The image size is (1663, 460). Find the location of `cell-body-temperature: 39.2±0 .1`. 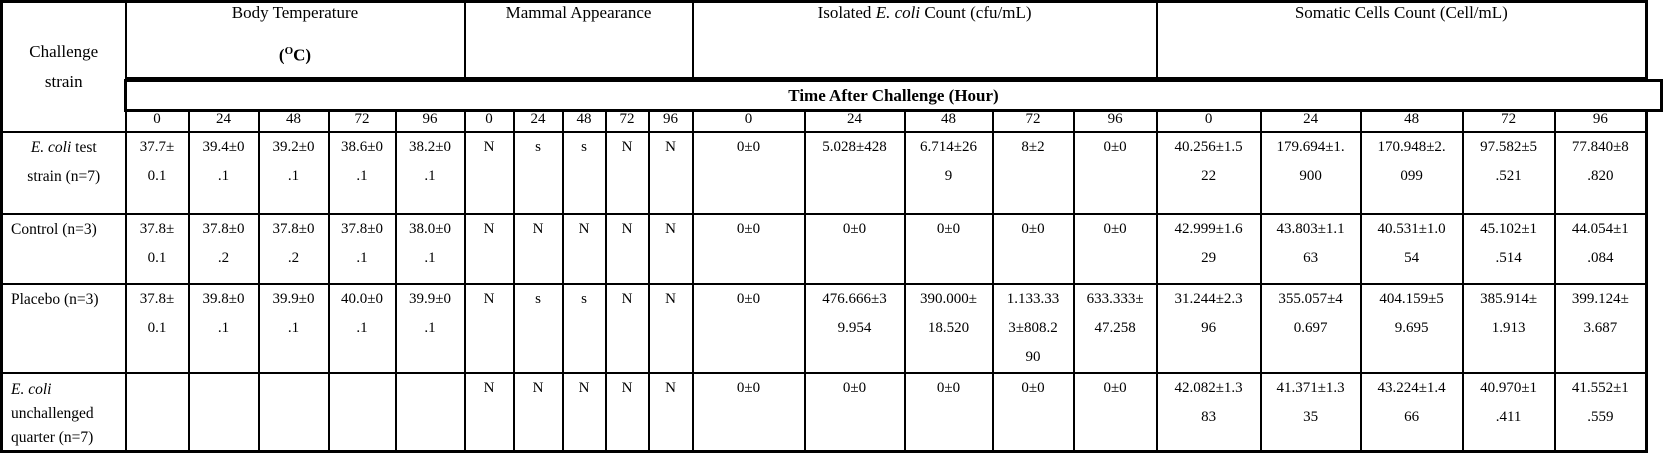

cell-body-temperature: 39.2±0 .1 is located at coordinates (293, 172).